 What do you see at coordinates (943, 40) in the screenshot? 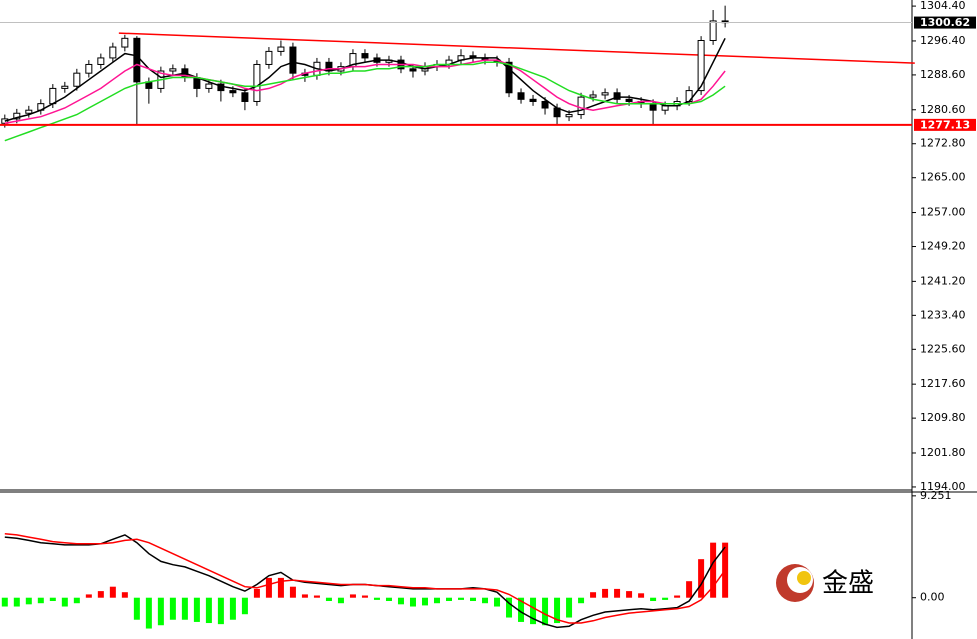
I see `y-tick-label: 1296.40` at bounding box center [943, 40].